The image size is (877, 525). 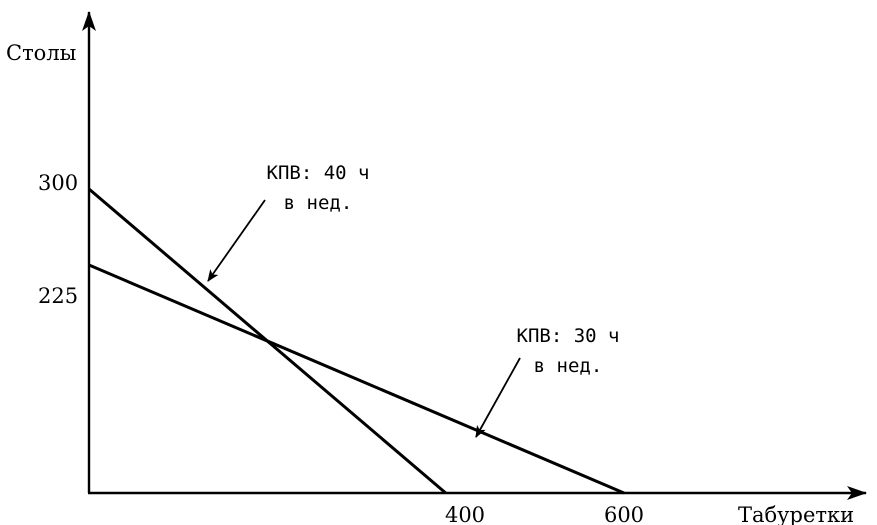 I want to click on annotation-40h-arrow, so click(x=236, y=240).